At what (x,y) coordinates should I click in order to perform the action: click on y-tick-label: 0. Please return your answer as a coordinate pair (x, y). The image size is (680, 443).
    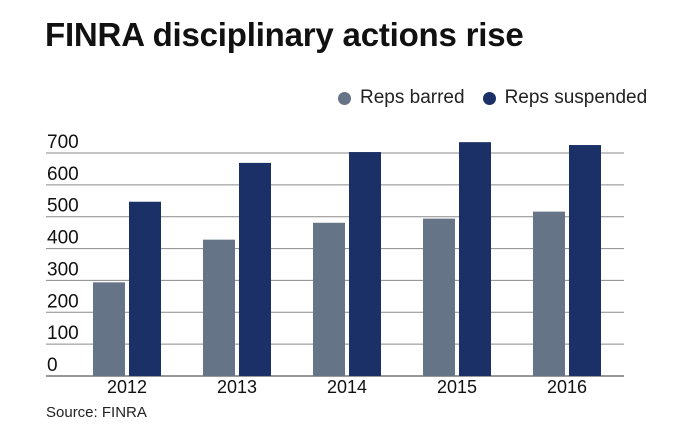
    Looking at the image, I should click on (52, 365).